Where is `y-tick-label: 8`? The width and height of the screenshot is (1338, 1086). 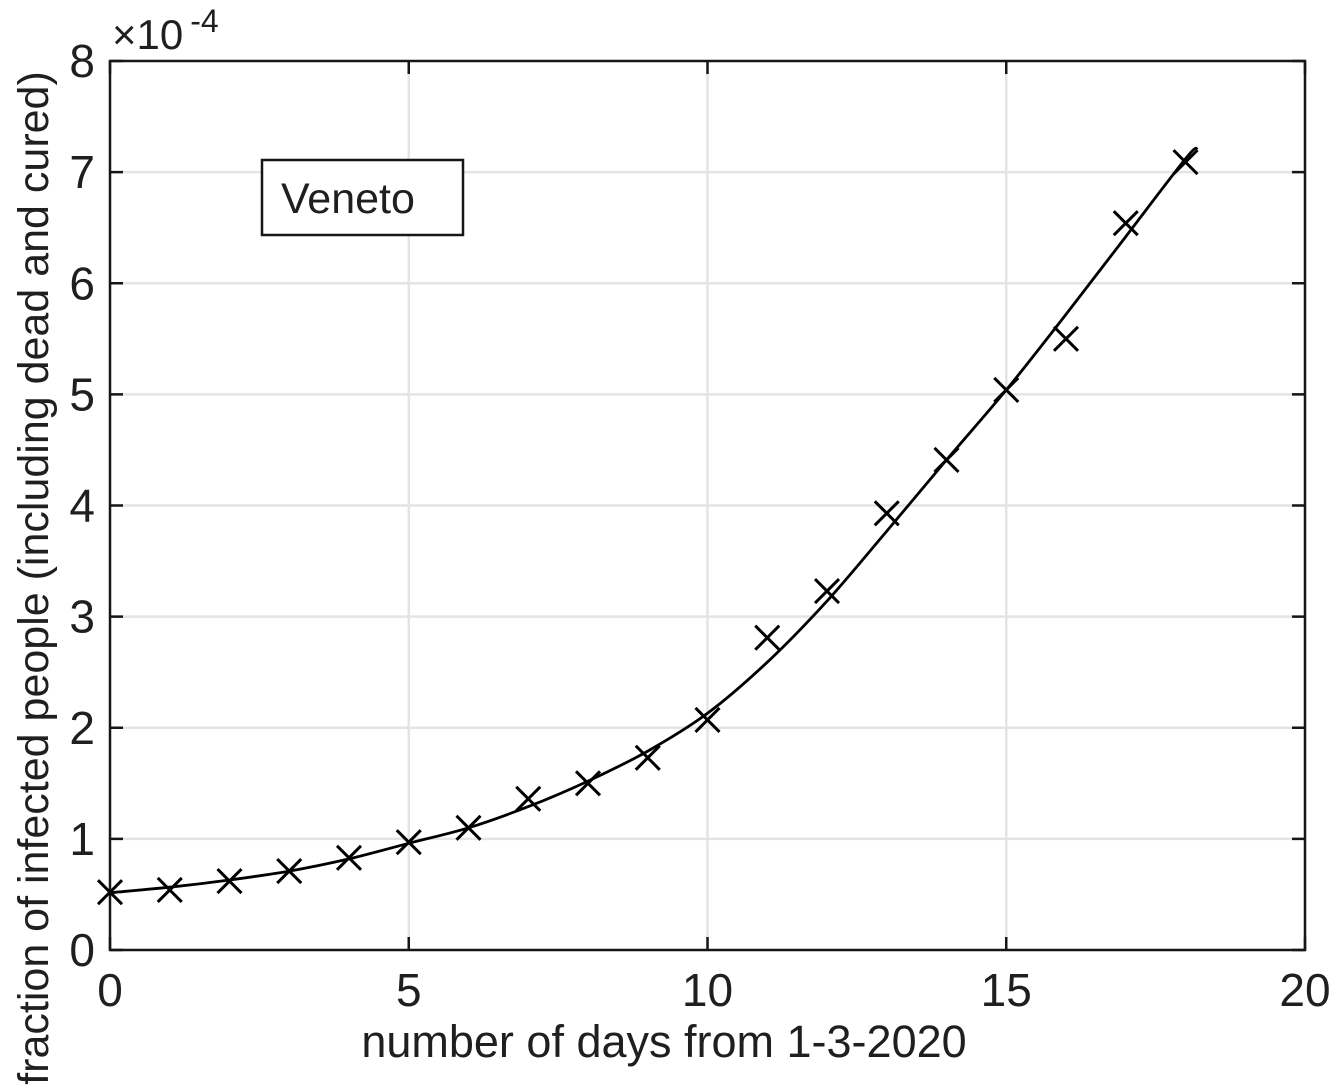
y-tick-label: 8 is located at coordinates (82, 61).